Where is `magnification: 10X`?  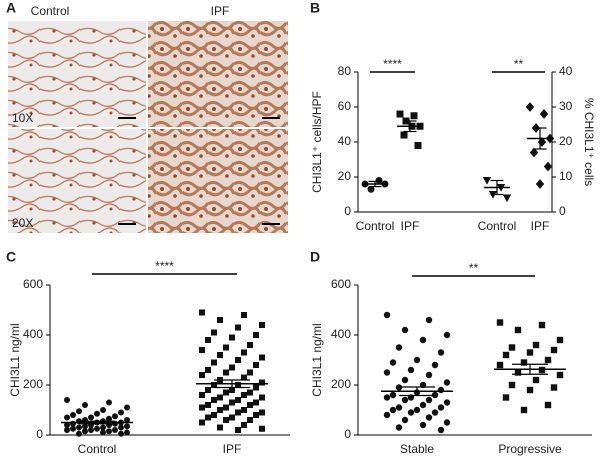
magnification: 10X is located at coordinates (22, 118).